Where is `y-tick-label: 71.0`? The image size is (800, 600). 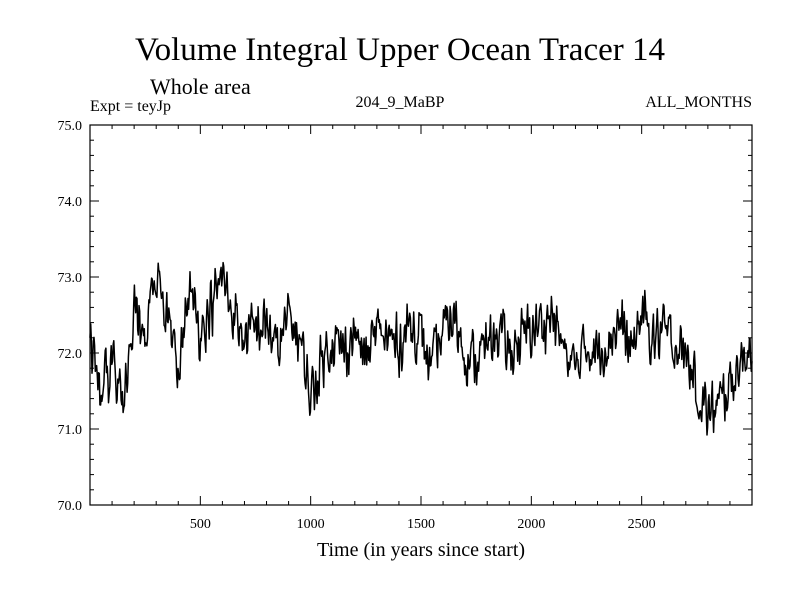 y-tick-label: 71.0 is located at coordinates (70, 430).